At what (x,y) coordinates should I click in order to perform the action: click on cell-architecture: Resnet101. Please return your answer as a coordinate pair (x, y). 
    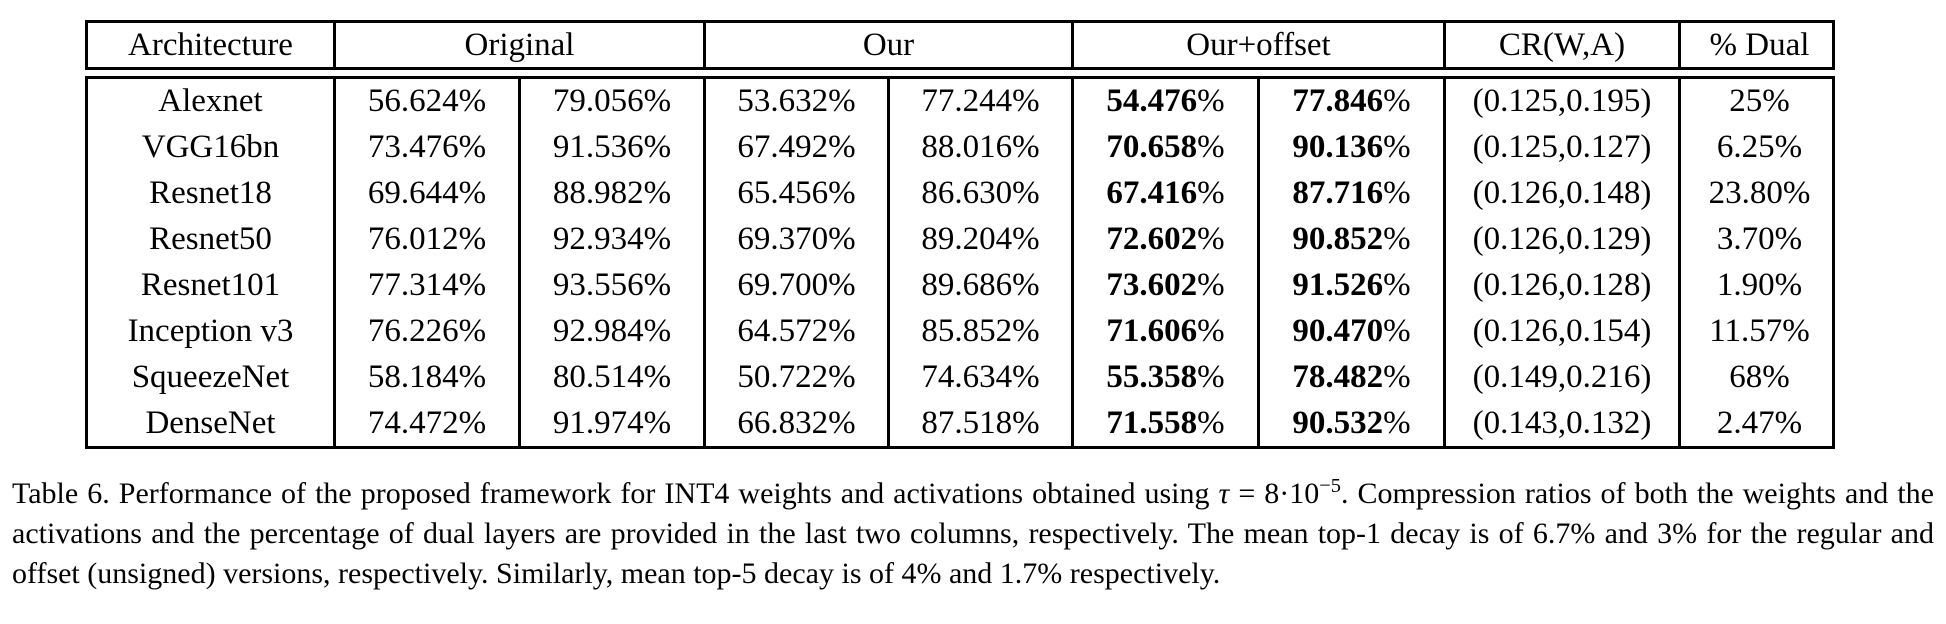
    Looking at the image, I should click on (210, 285).